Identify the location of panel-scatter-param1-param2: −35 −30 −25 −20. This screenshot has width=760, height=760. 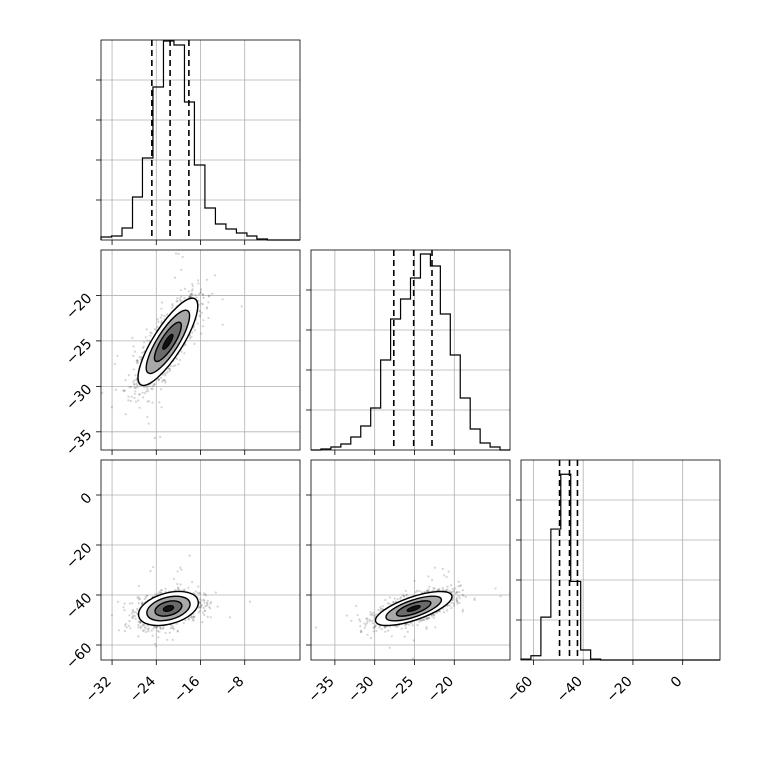
(182, 325).